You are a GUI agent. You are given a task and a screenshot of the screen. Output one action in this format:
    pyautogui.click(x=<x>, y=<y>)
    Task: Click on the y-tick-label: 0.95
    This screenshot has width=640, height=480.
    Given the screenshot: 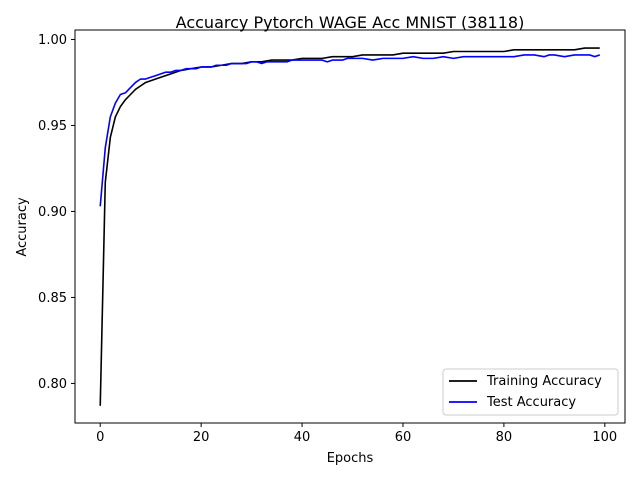 What is the action you would take?
    pyautogui.click(x=52, y=126)
    